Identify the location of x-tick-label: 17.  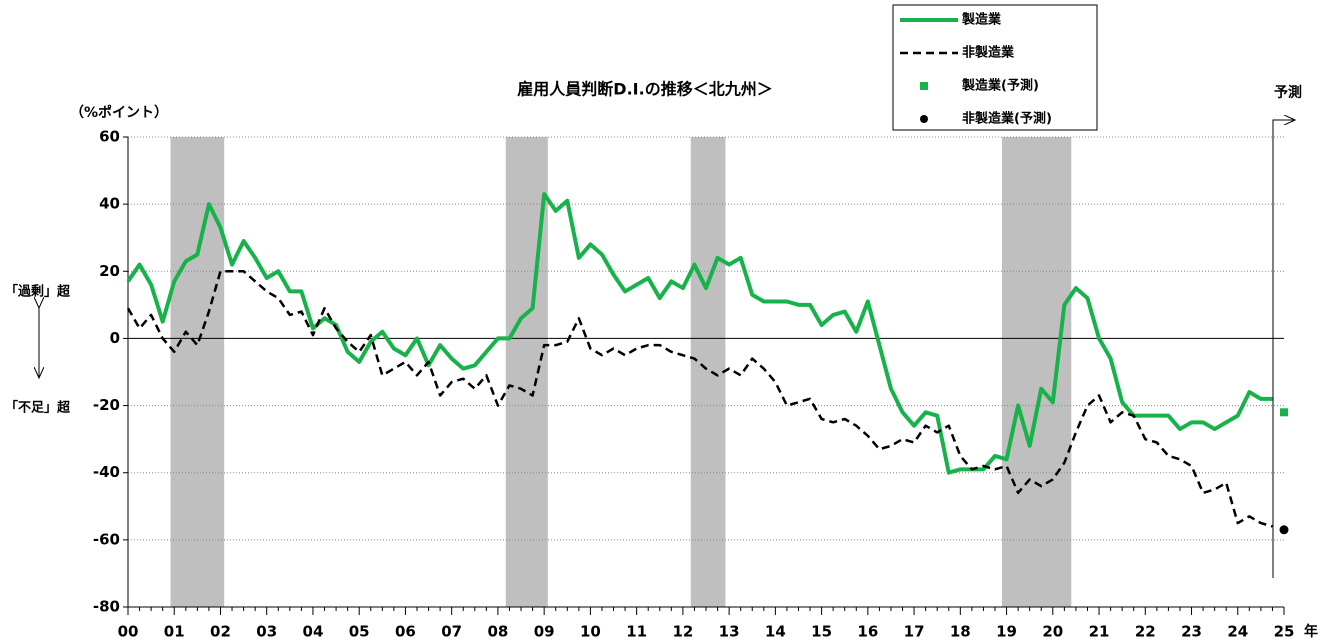
(914, 632).